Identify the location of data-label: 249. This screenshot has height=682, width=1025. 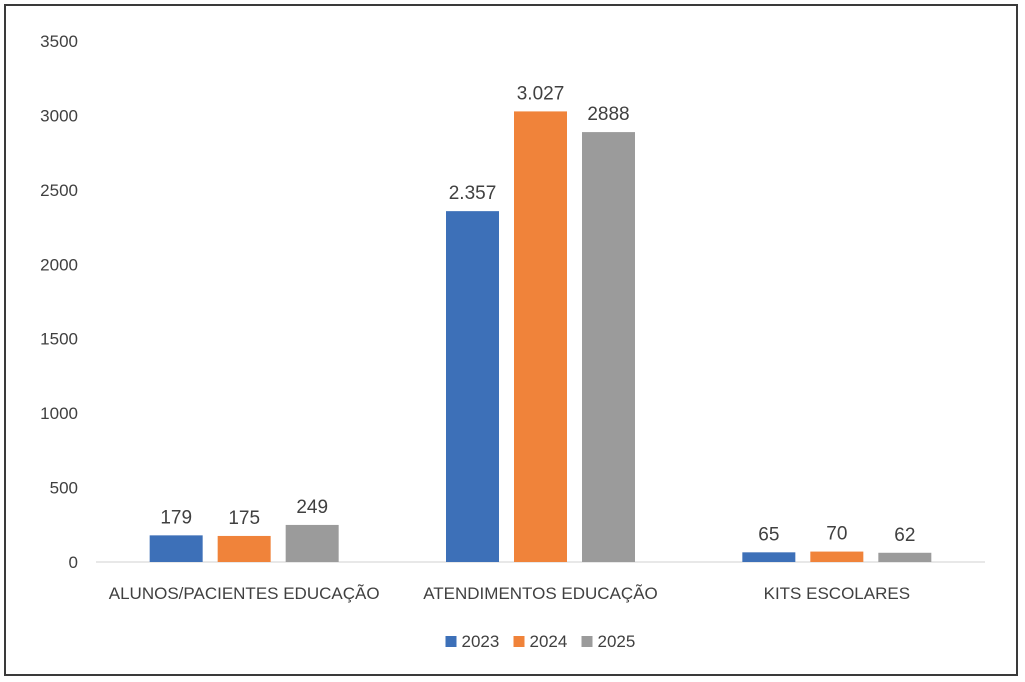
(312, 507).